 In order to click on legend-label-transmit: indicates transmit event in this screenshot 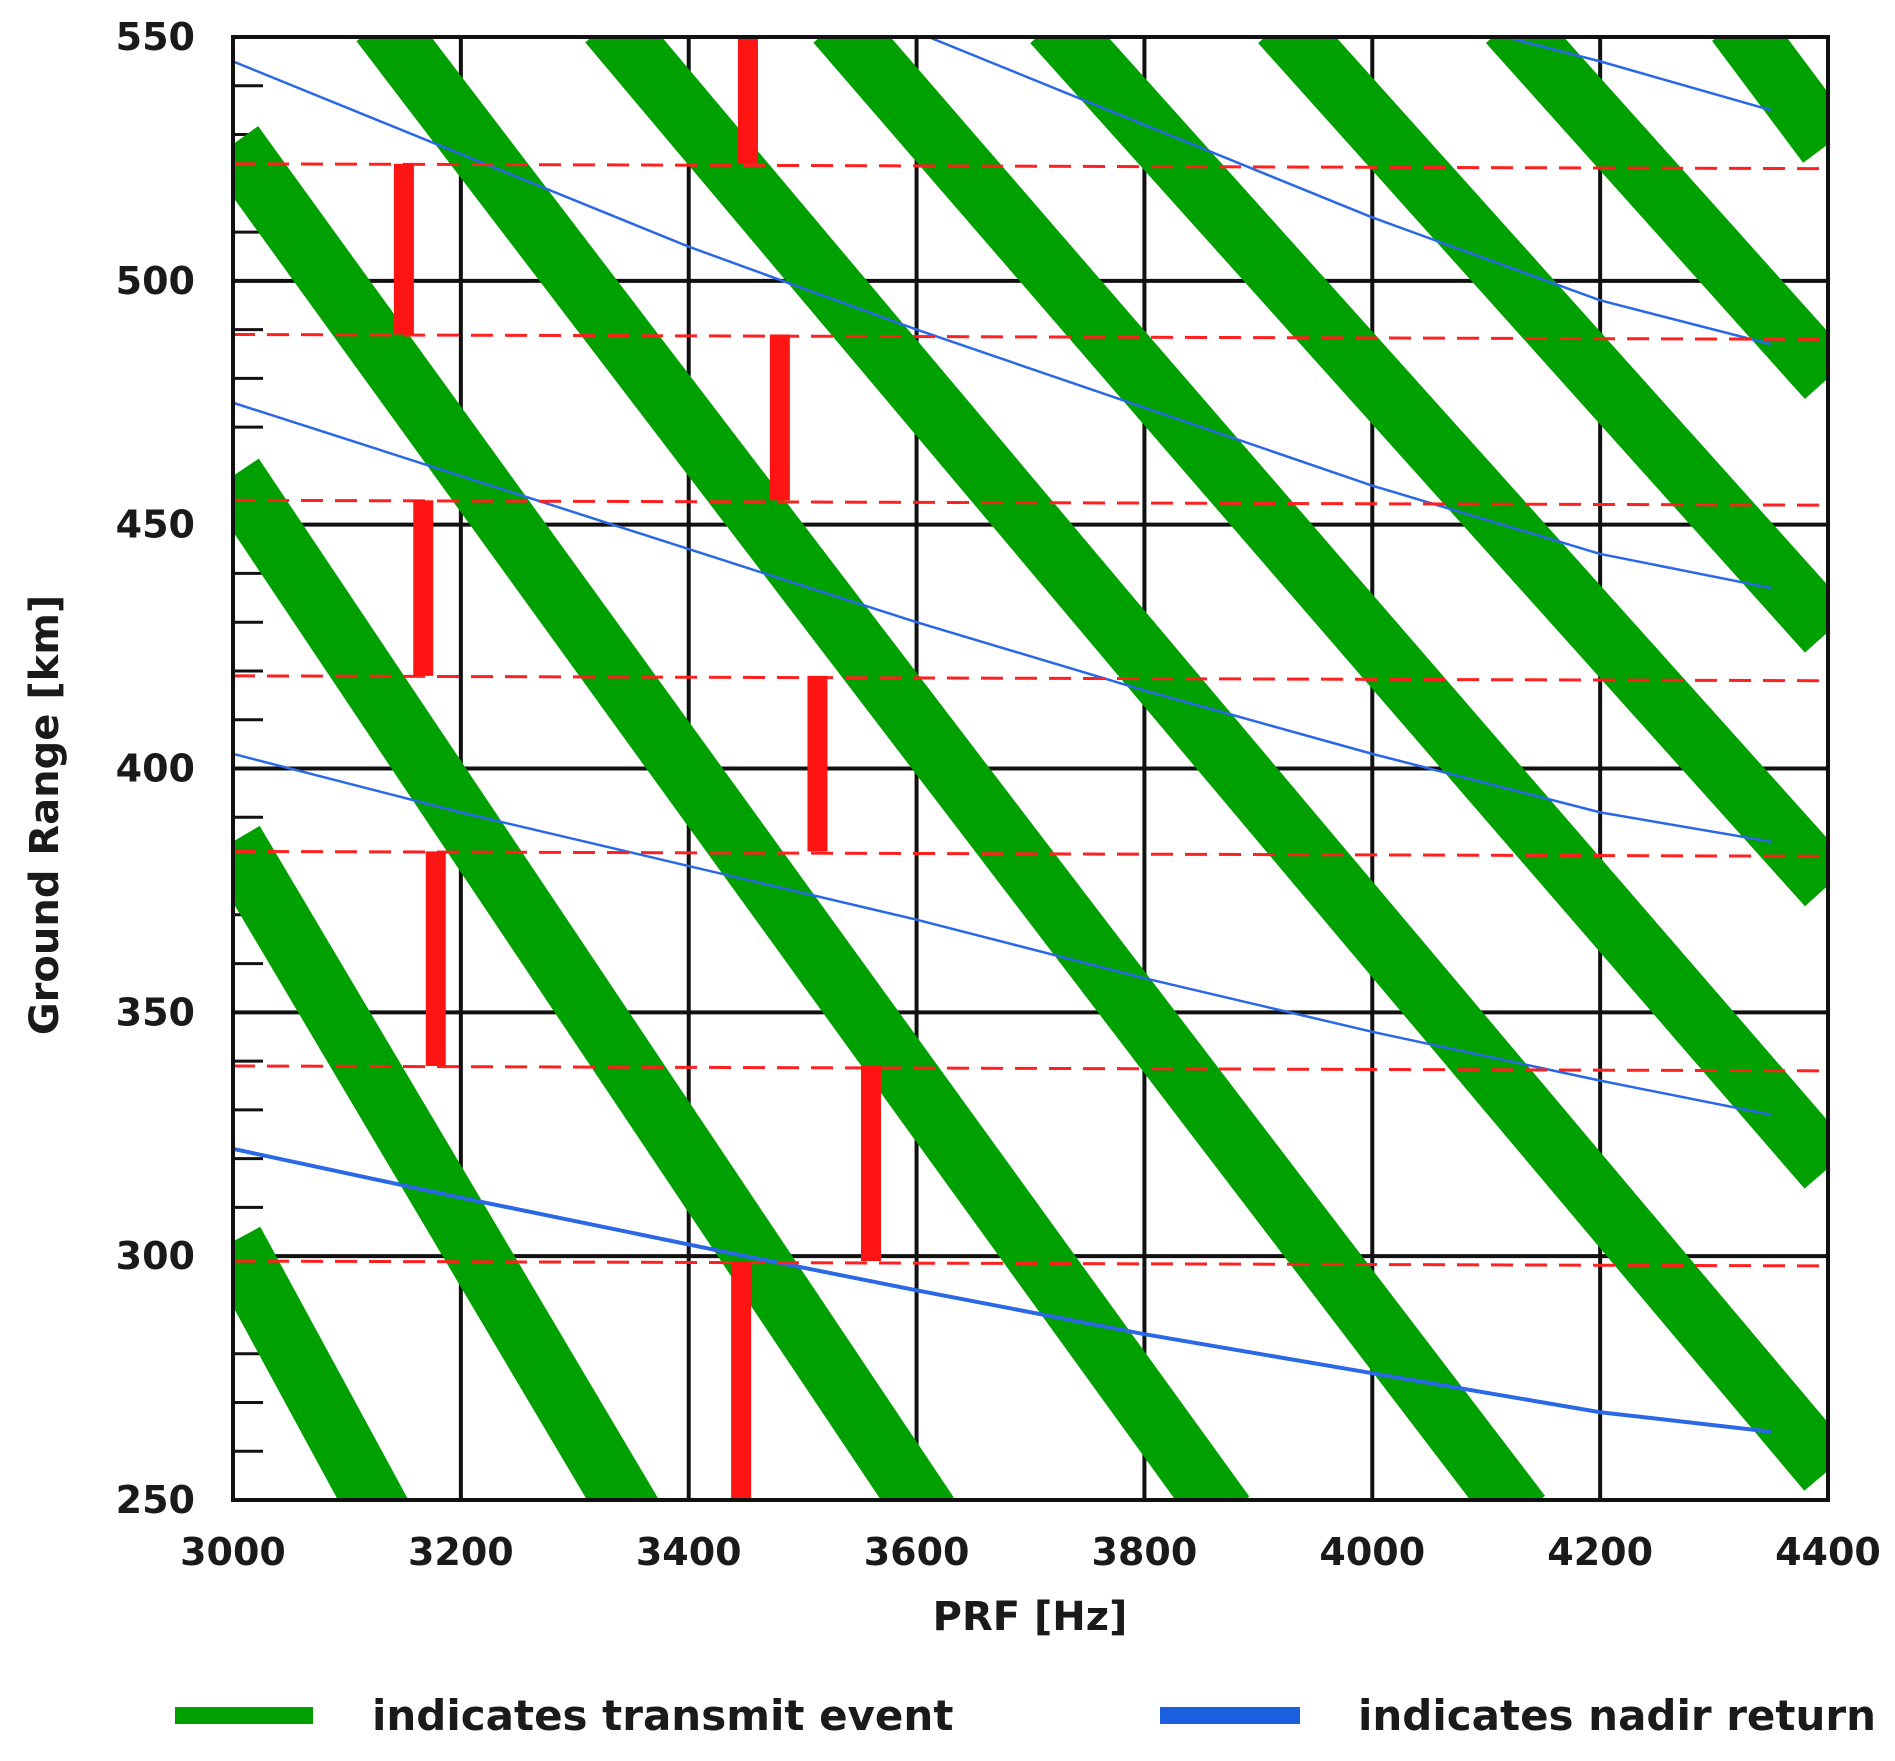, I will do `click(662, 1715)`.